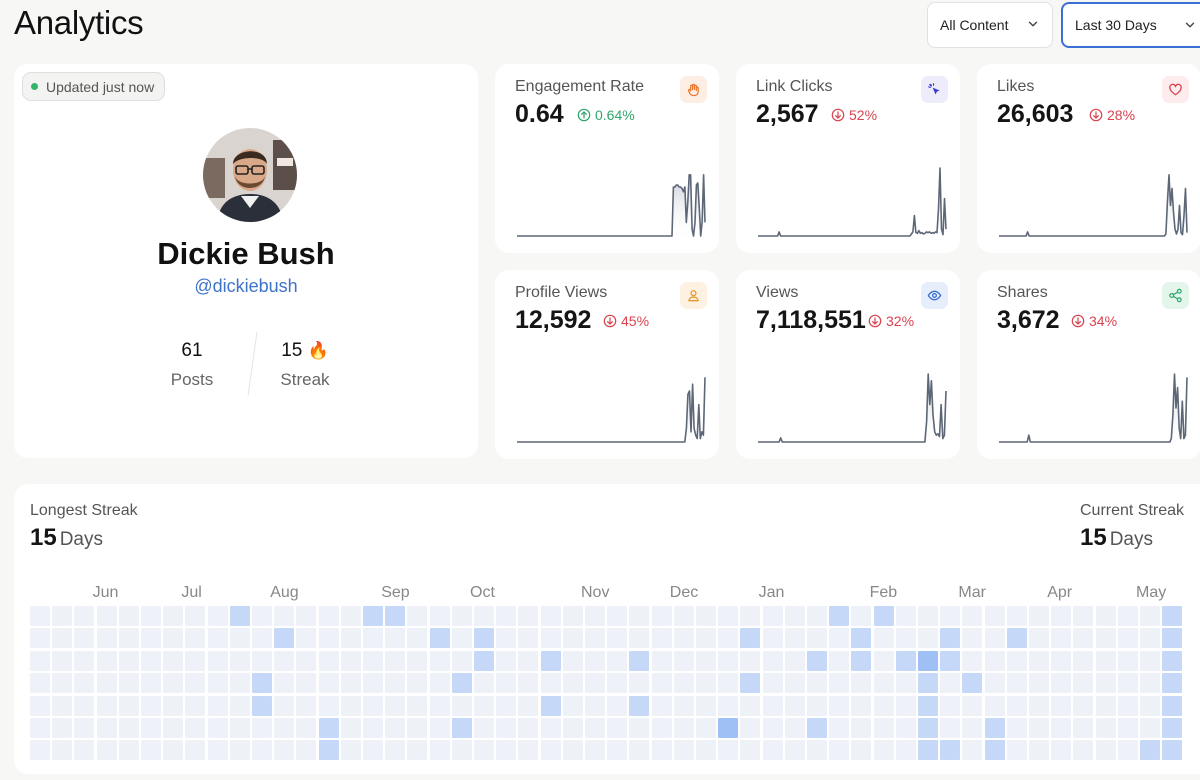 The width and height of the screenshot is (1200, 780). Describe the element at coordinates (848, 364) in the screenshot. I see `metric-card-views: Views 7,118,551 32%` at that location.